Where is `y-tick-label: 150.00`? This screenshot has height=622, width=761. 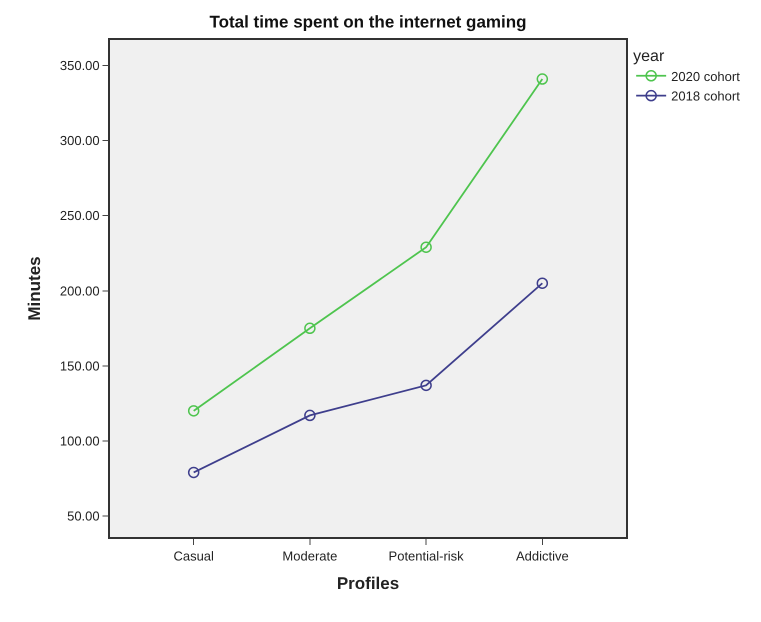
y-tick-label: 150.00 is located at coordinates (80, 366).